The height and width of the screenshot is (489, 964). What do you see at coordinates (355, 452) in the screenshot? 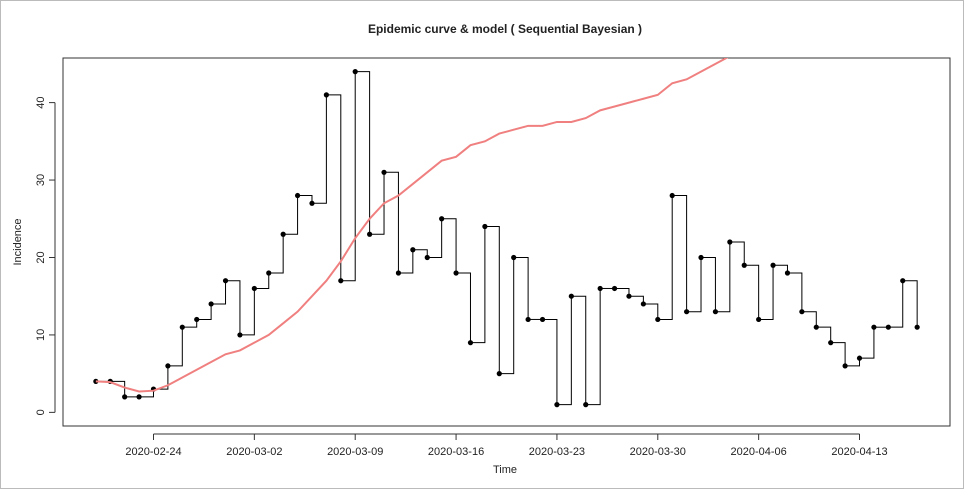
I see `x-tick-label: 2020-03-09` at bounding box center [355, 452].